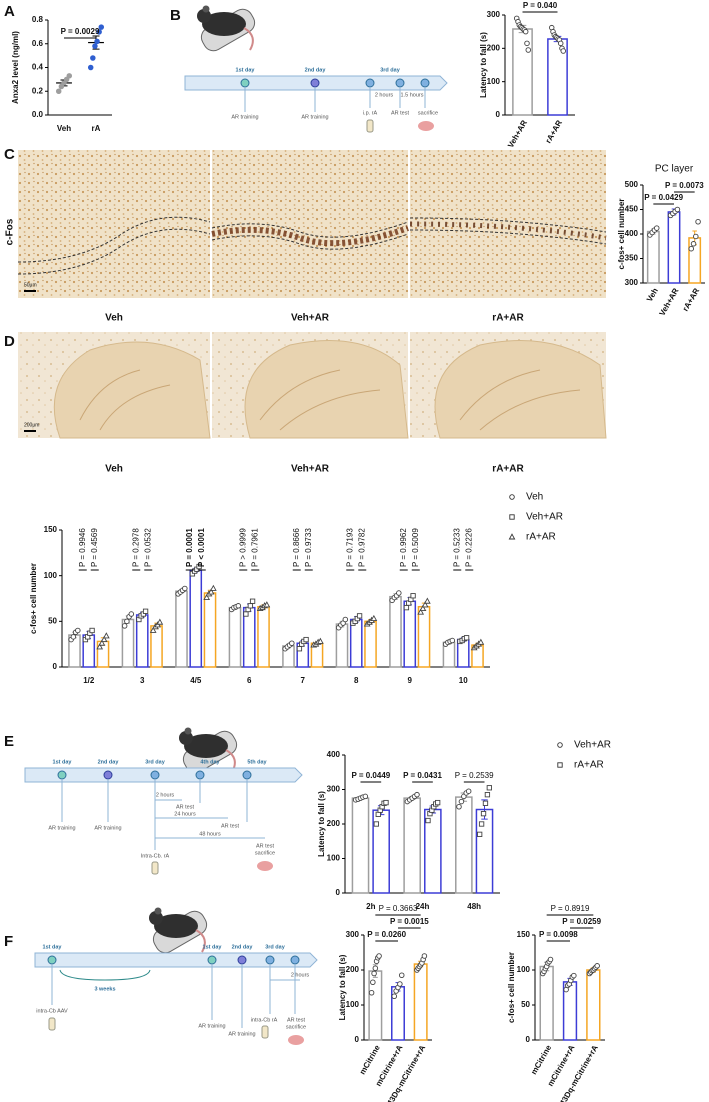  What do you see at coordinates (508, 318) in the screenshot?
I see `image-label: rA+AR` at bounding box center [508, 318].